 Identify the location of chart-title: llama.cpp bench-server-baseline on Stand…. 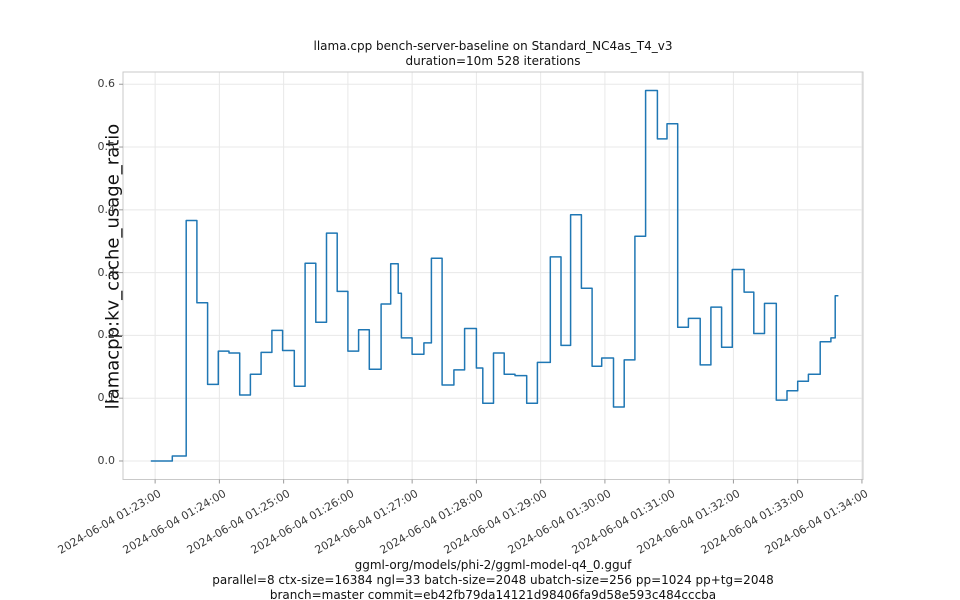
(493, 54).